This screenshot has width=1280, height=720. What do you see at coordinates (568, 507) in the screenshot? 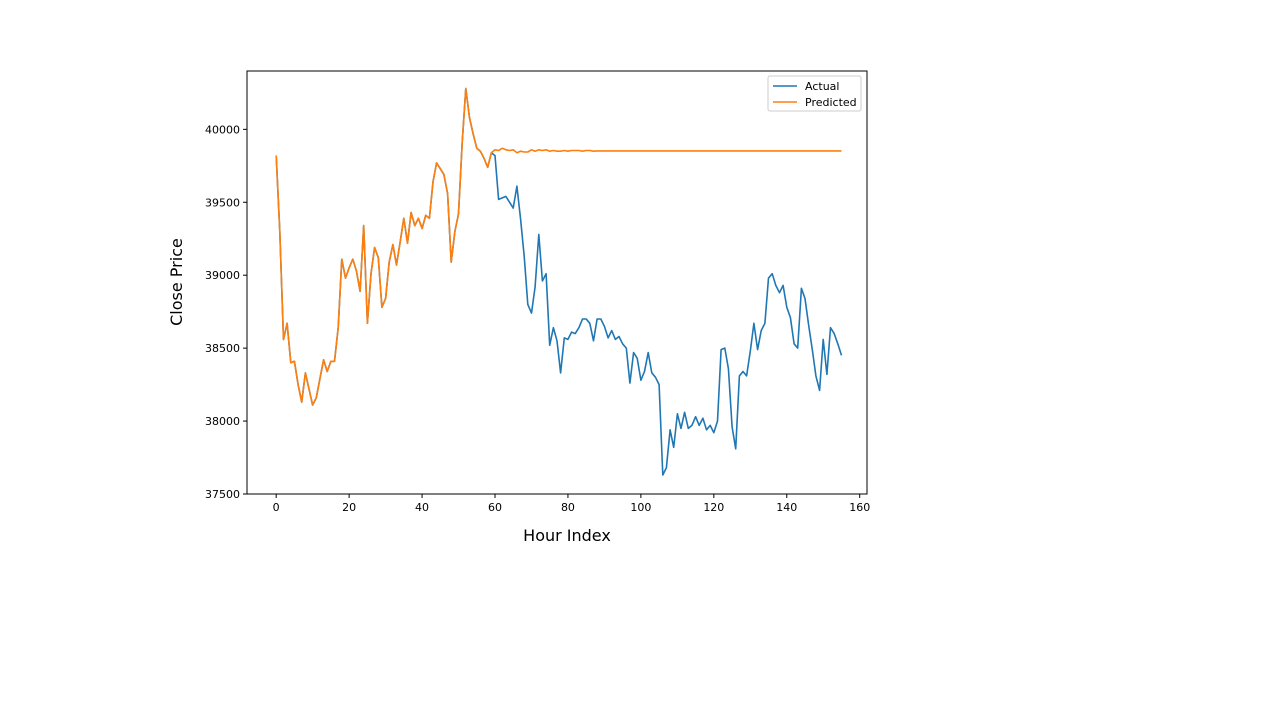
I see `x-tick-label: 80` at bounding box center [568, 507].